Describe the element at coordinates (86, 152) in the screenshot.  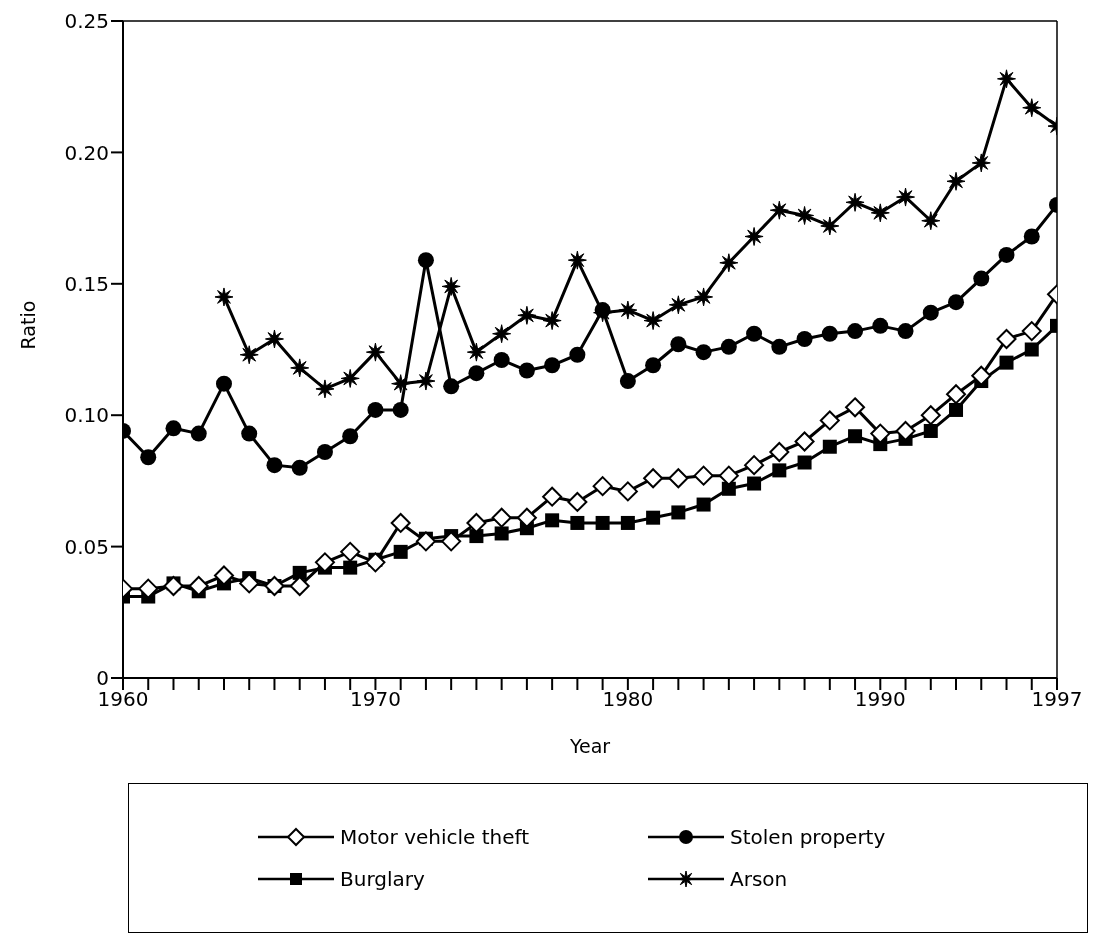
I see `y-tick-label: 0.20` at that location.